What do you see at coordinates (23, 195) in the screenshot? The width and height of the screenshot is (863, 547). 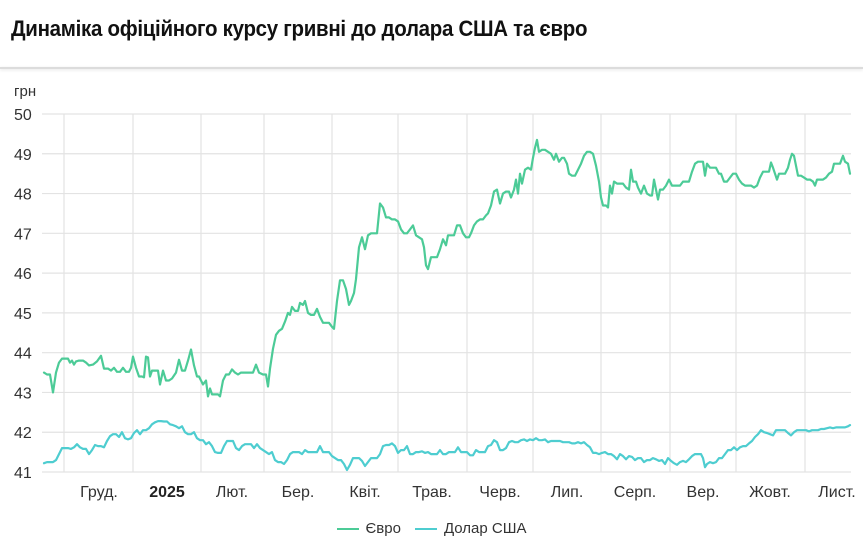 I see `y-tick-label: 48` at bounding box center [23, 195].